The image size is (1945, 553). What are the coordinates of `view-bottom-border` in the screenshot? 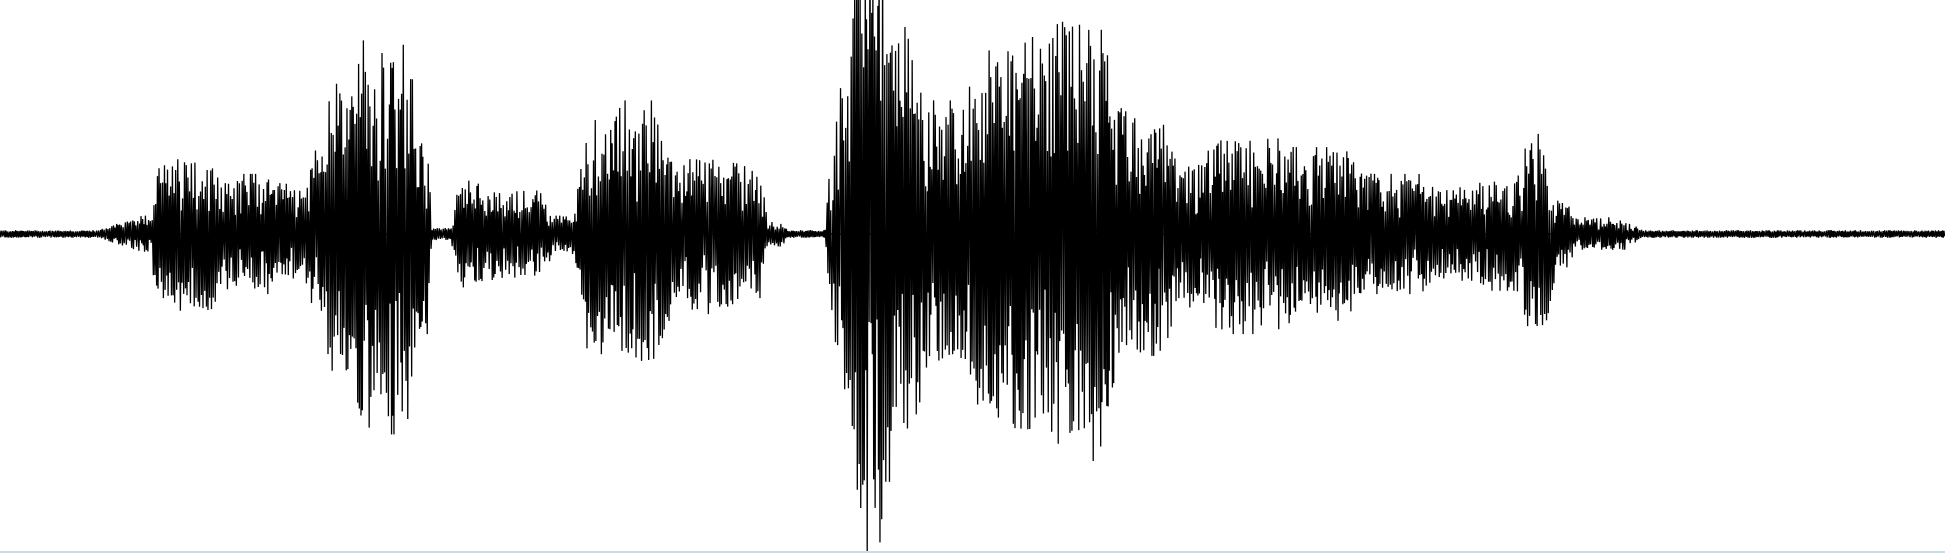 It's located at (972, 552).